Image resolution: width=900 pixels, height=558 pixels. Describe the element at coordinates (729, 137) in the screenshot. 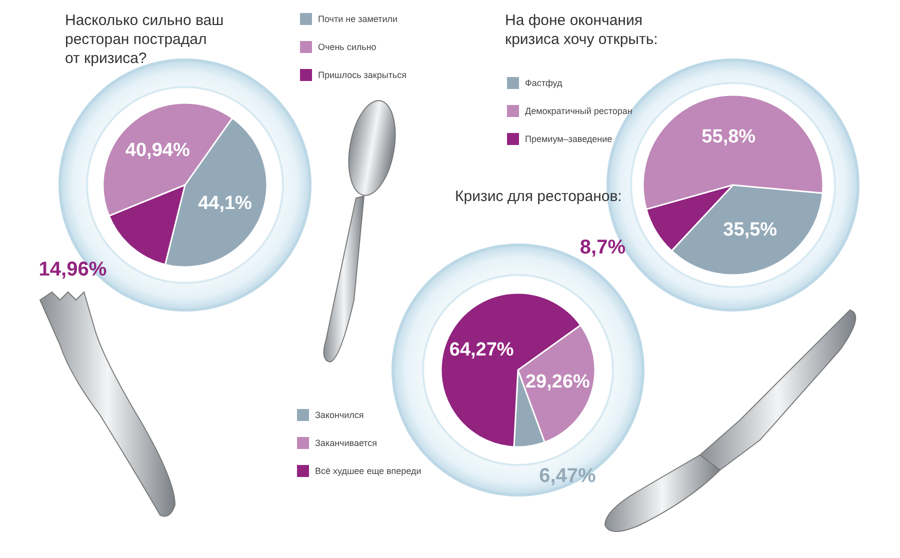

I see `data-label: 55,8%` at that location.